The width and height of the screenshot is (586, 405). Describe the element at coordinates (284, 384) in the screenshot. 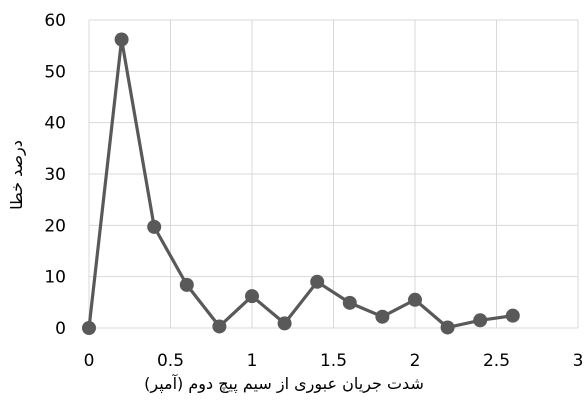

I see `x-axis-title: شدت جریان عبوری از سیم پیچ دوم (آمپر)` at that location.